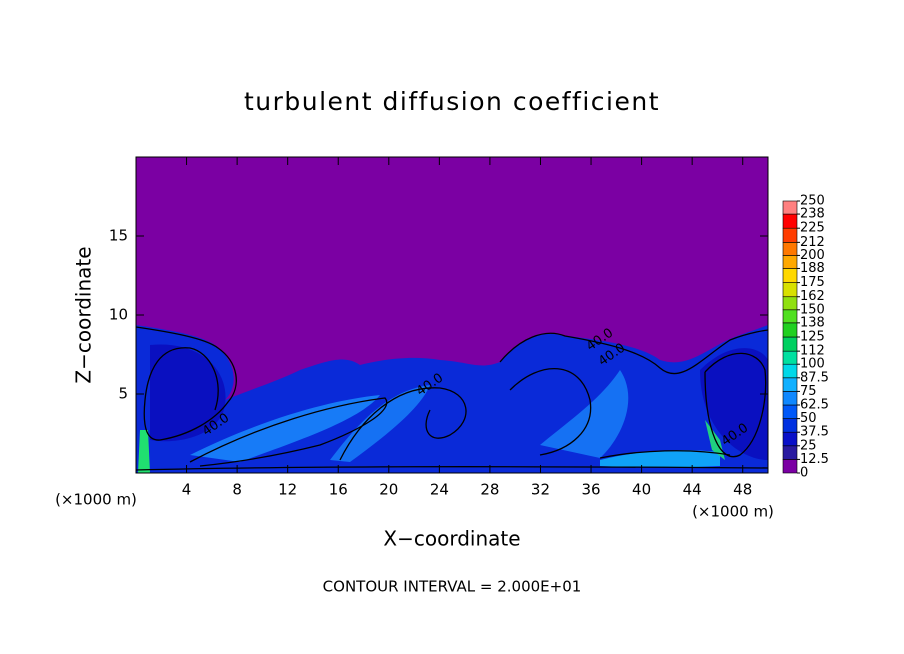 Image resolution: width=904 pixels, height=654 pixels. I want to click on colorbar-label: 75, so click(808, 391).